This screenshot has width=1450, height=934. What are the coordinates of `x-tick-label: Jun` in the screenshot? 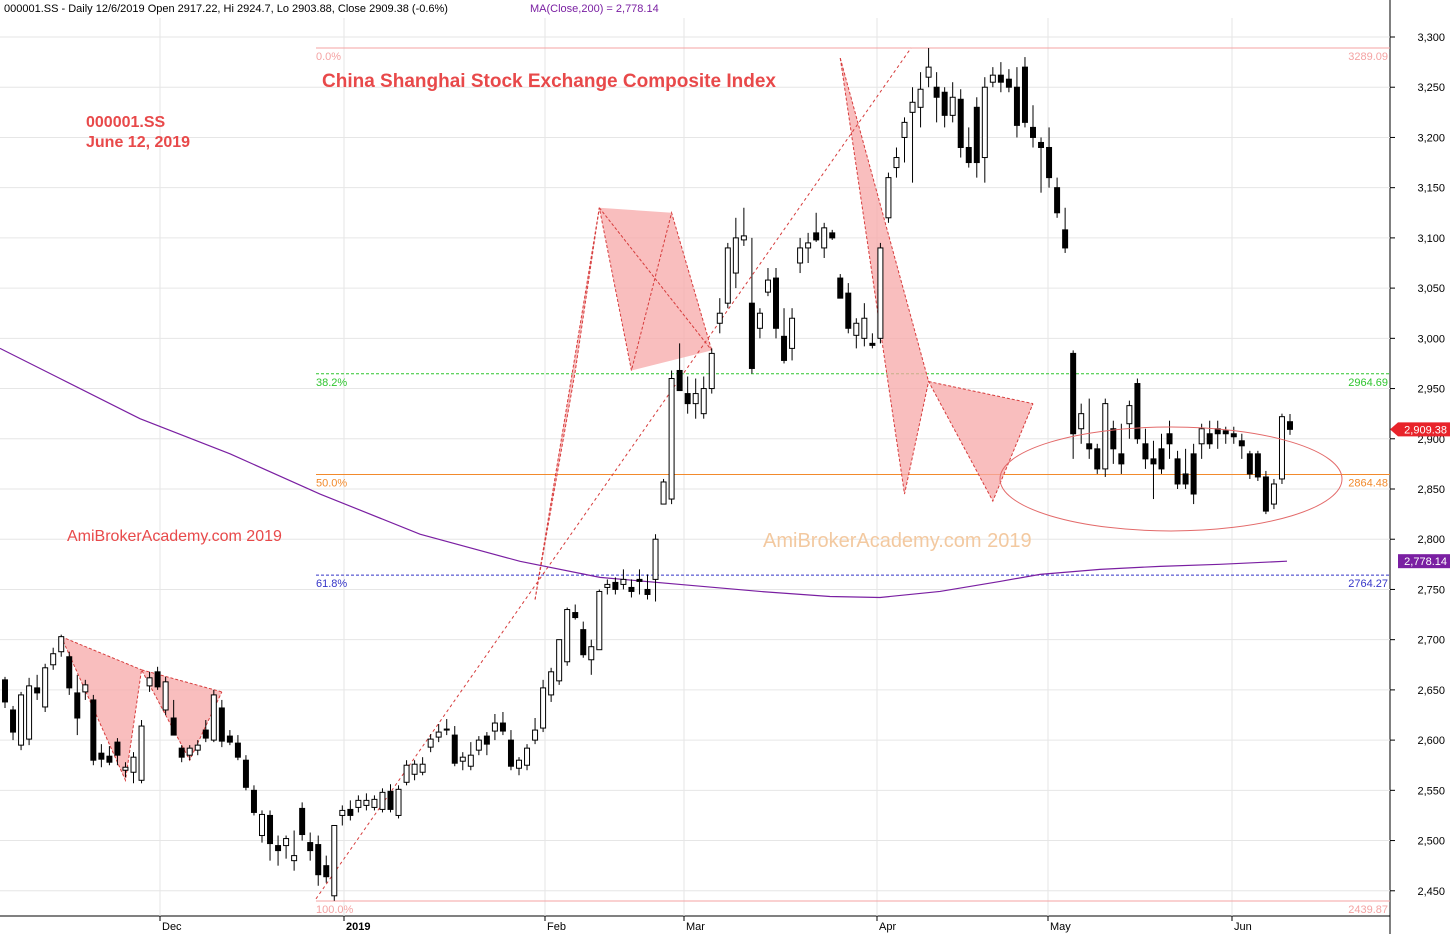 It's located at (1243, 927).